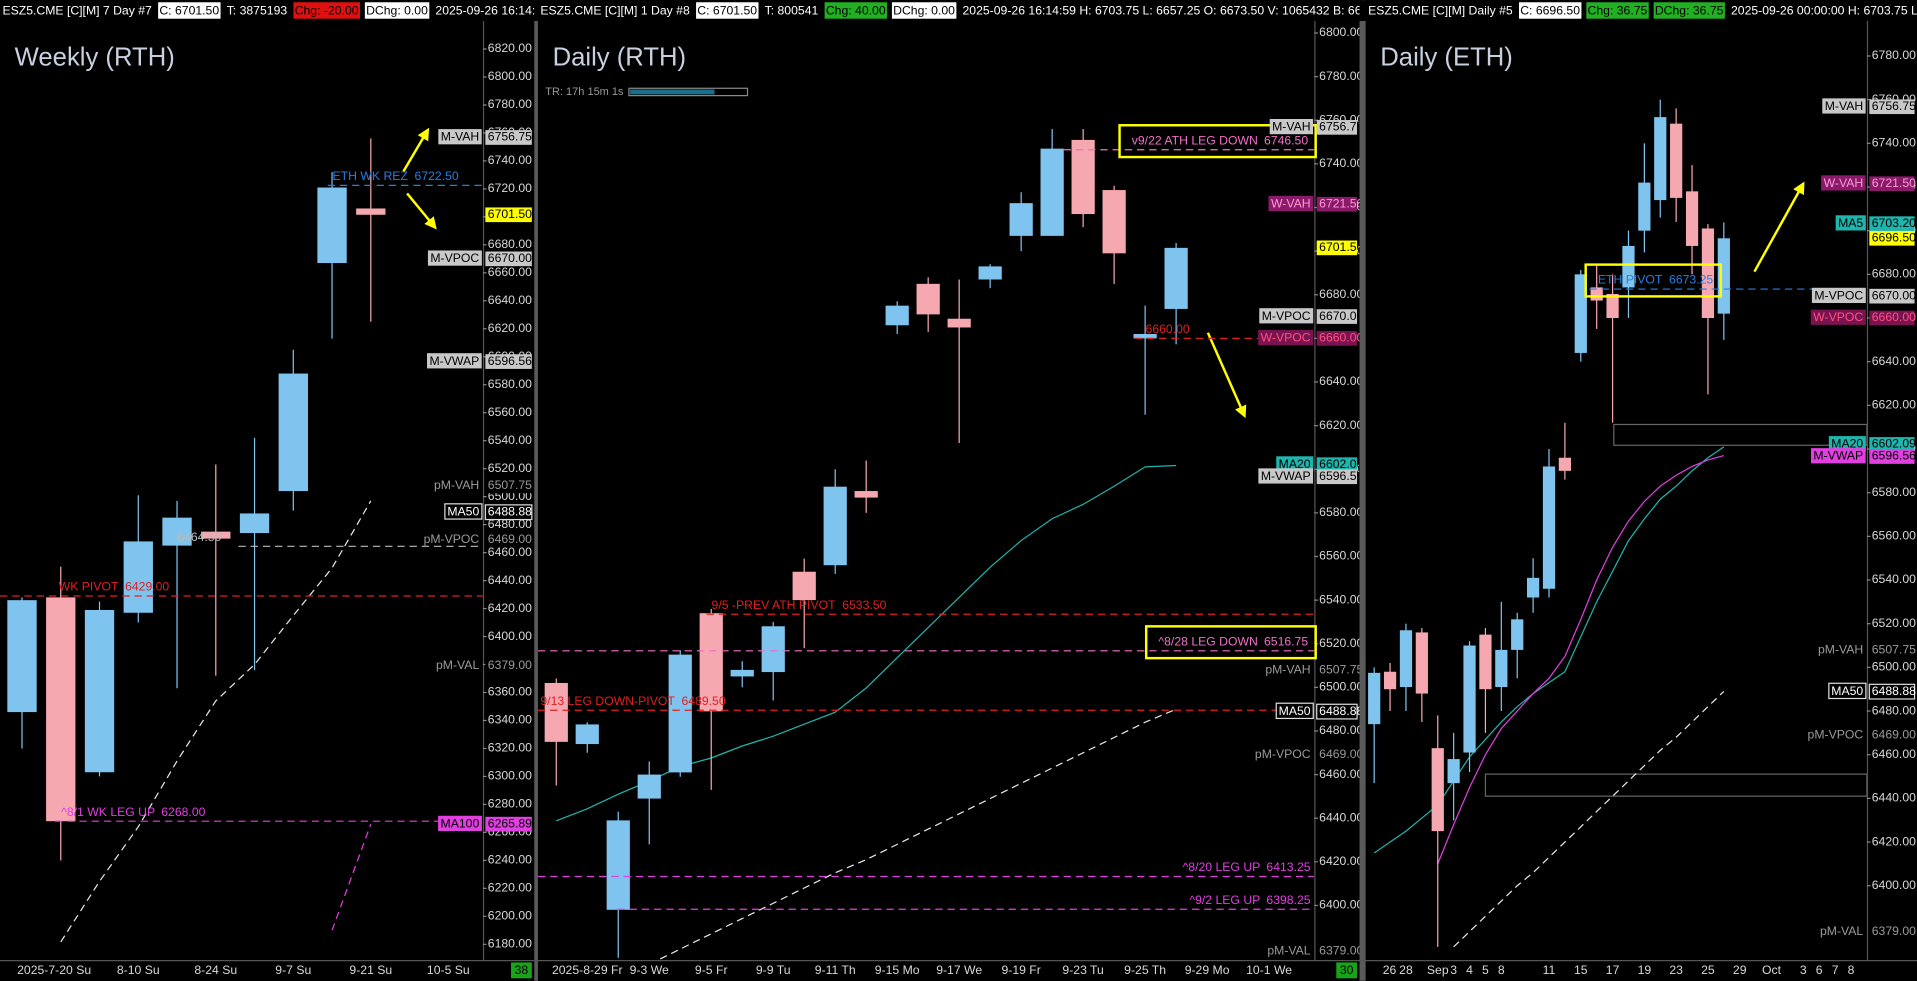 This screenshot has height=981, width=1917. What do you see at coordinates (147, 587) in the screenshot?
I see `level-price: 6429.00` at bounding box center [147, 587].